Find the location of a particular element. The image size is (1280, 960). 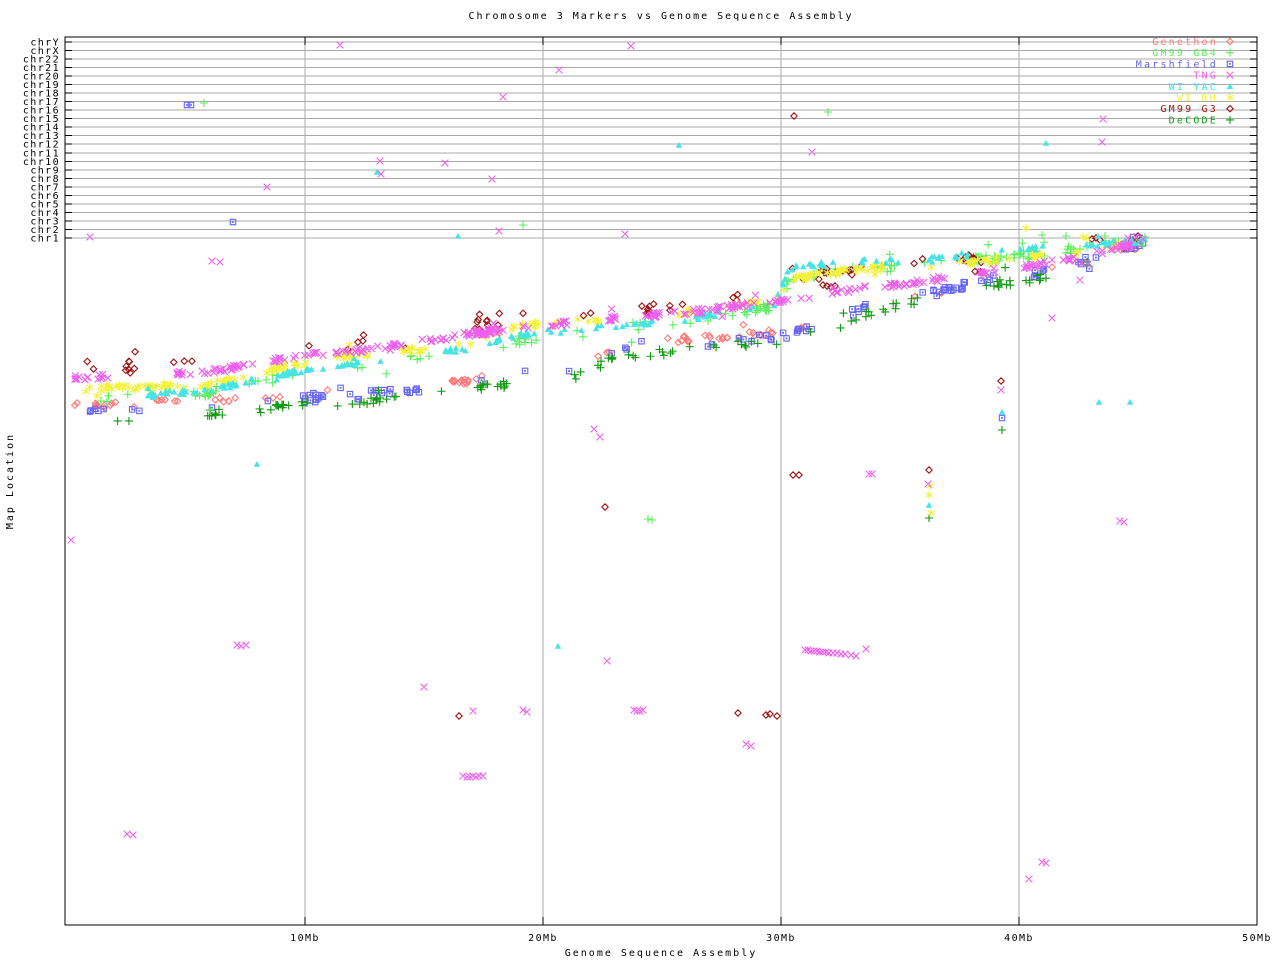

y-tick-label-chr19: chr19 is located at coordinates (41, 85).